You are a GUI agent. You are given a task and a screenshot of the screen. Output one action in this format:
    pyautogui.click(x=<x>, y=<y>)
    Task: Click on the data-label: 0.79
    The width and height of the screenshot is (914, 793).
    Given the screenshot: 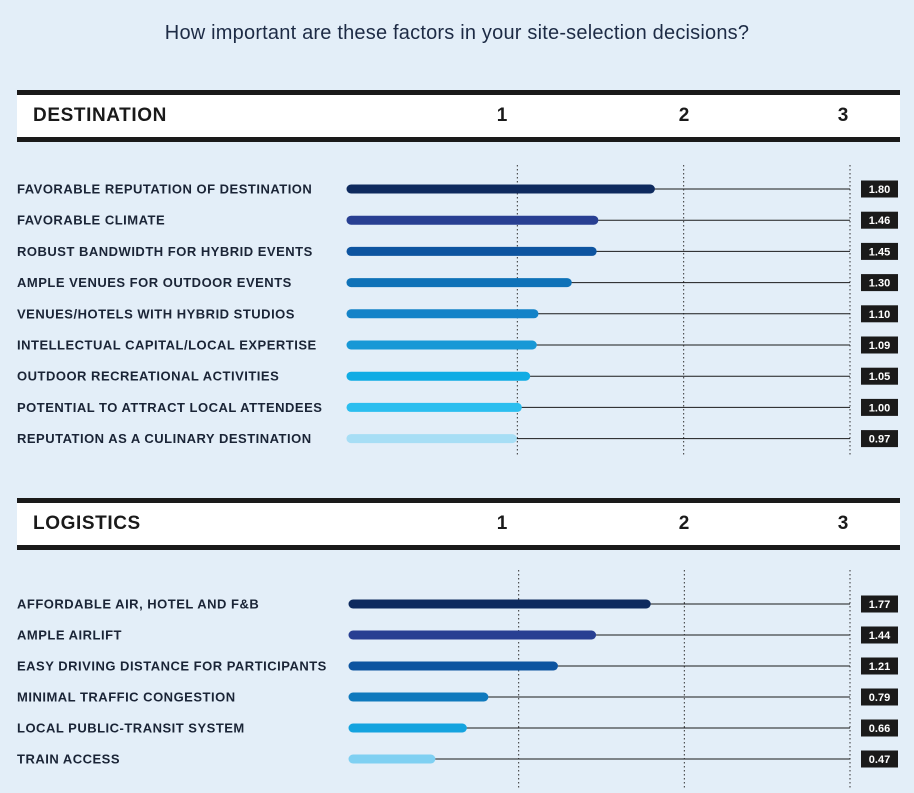 What is the action you would take?
    pyautogui.click(x=879, y=698)
    